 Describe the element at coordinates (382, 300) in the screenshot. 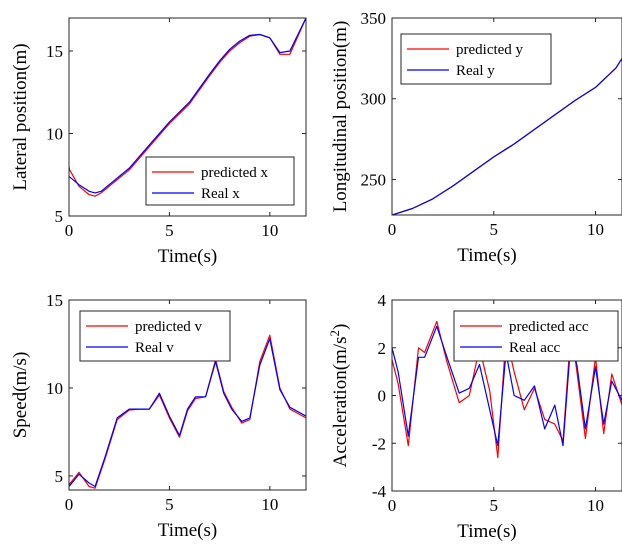

I see `y-tick-label: 4` at that location.